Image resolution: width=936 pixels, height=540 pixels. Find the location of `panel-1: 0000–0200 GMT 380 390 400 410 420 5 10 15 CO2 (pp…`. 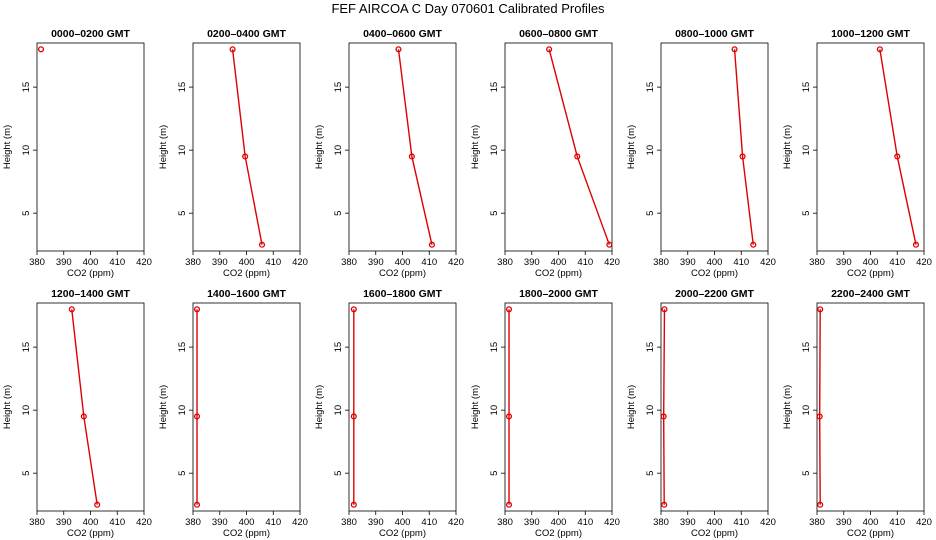

panel-1: 0000–0200 GMT 380 390 400 410 420 5 10 15 CO2 (pp… is located at coordinates (77, 153).